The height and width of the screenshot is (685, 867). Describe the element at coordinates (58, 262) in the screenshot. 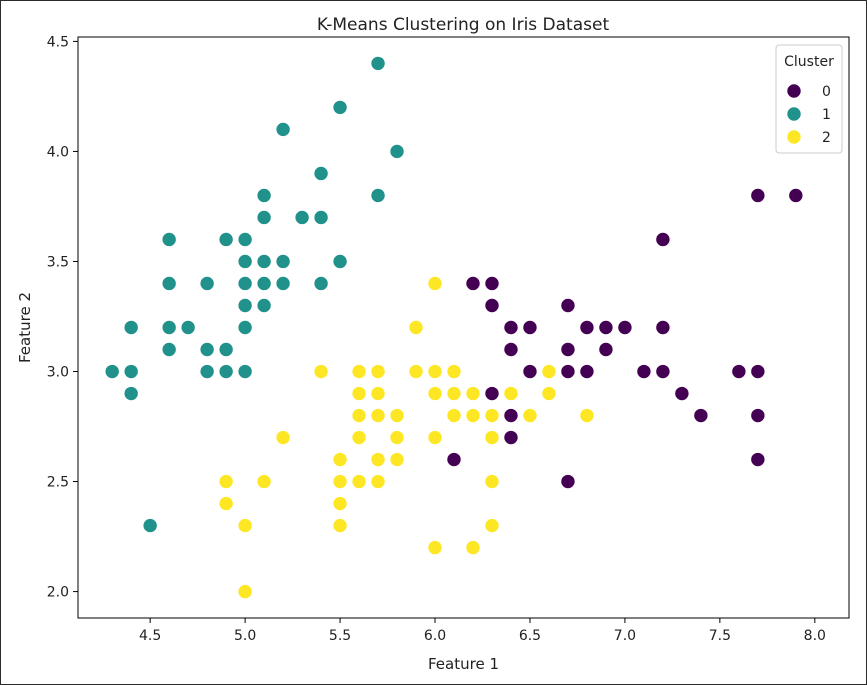

I see `y-tick-label: 3.5` at that location.